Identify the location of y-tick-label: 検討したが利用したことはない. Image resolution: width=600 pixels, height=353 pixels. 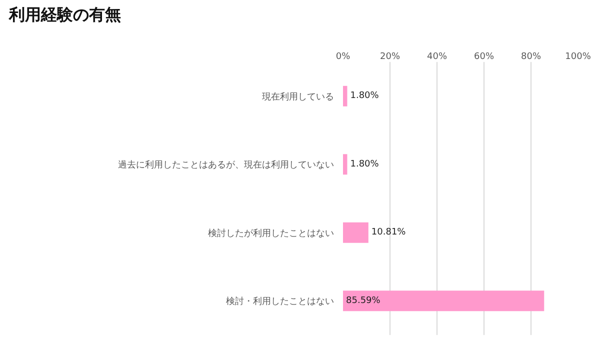
(271, 233).